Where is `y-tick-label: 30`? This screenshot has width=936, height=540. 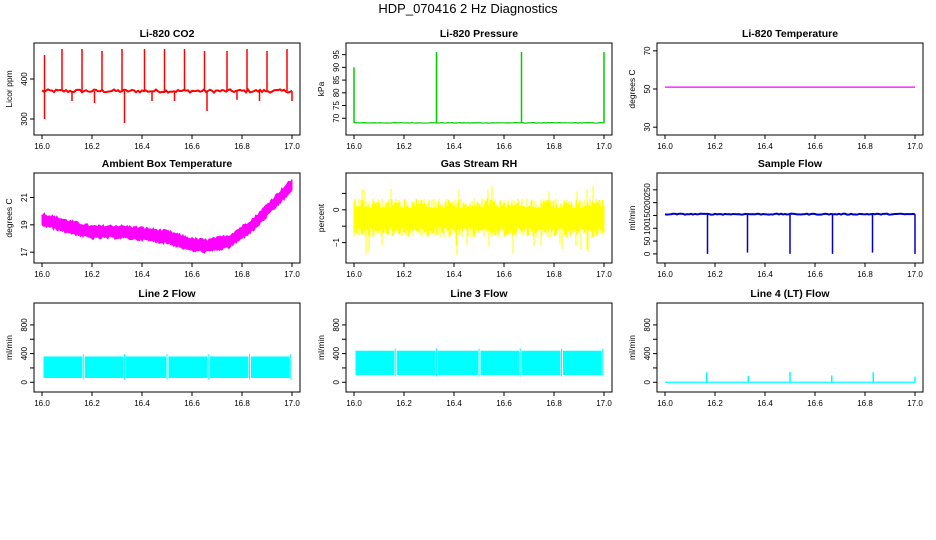 y-tick-label: 30 is located at coordinates (647, 126).